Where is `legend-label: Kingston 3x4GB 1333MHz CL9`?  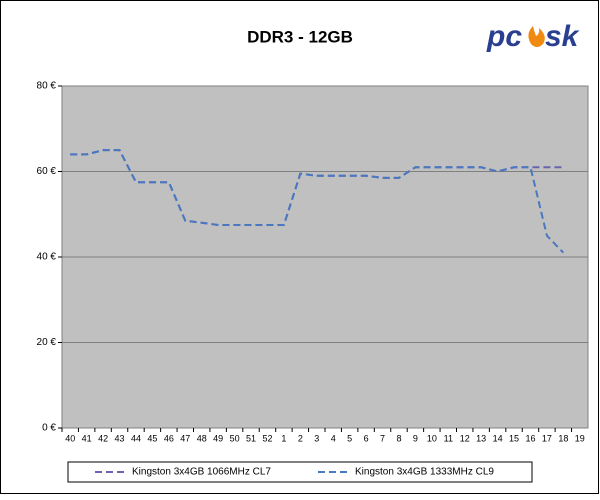
legend-label: Kingston 3x4GB 1333MHz CL9 is located at coordinates (424, 472).